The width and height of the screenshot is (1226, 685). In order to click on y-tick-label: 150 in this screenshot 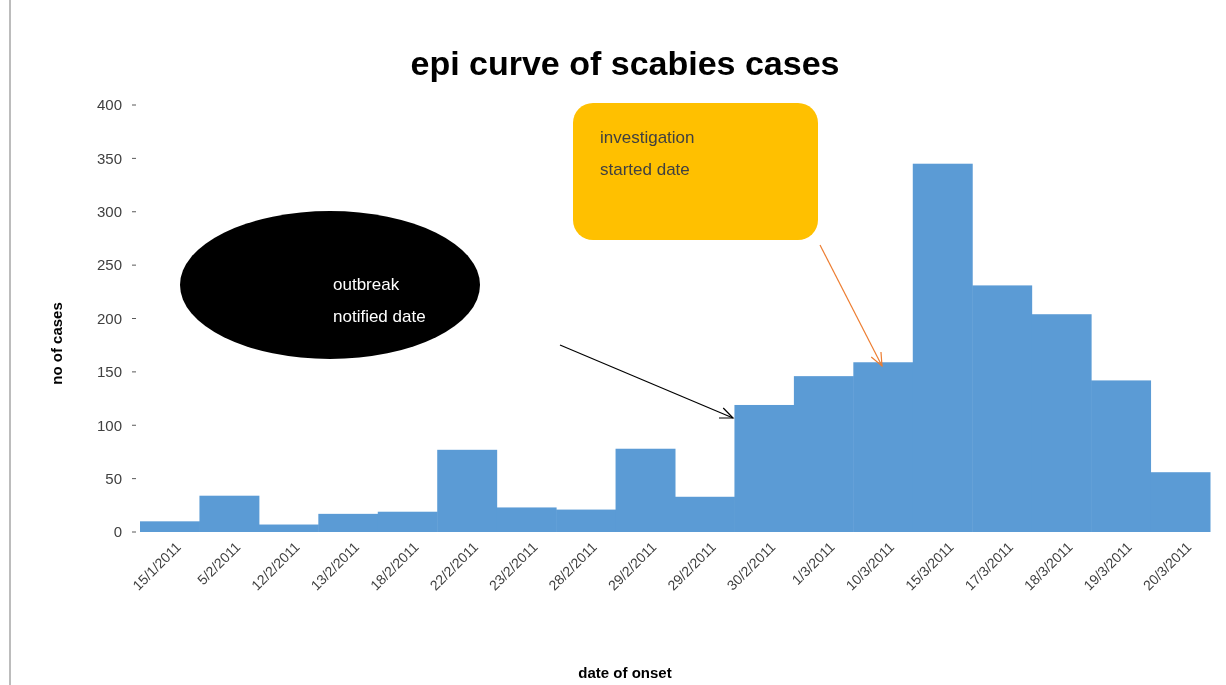, I will do `click(109, 372)`.